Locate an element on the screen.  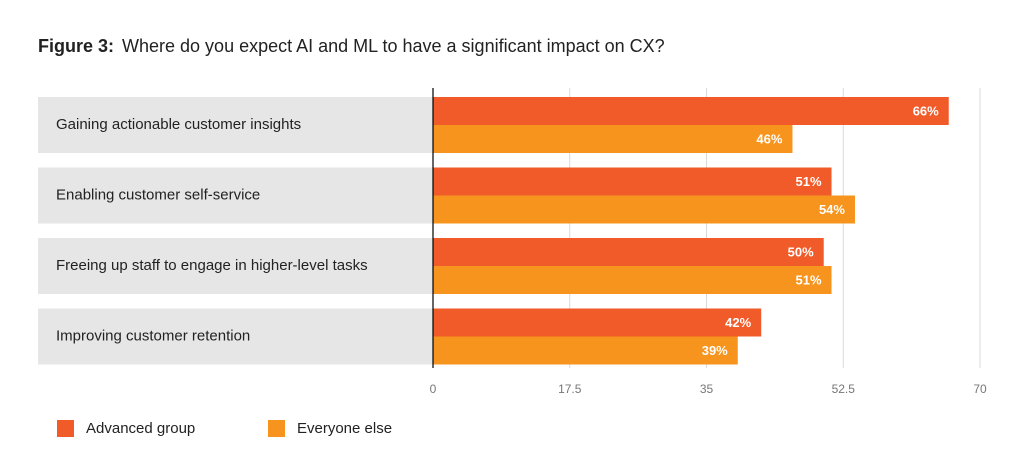
value-label: 66% is located at coordinates (926, 110).